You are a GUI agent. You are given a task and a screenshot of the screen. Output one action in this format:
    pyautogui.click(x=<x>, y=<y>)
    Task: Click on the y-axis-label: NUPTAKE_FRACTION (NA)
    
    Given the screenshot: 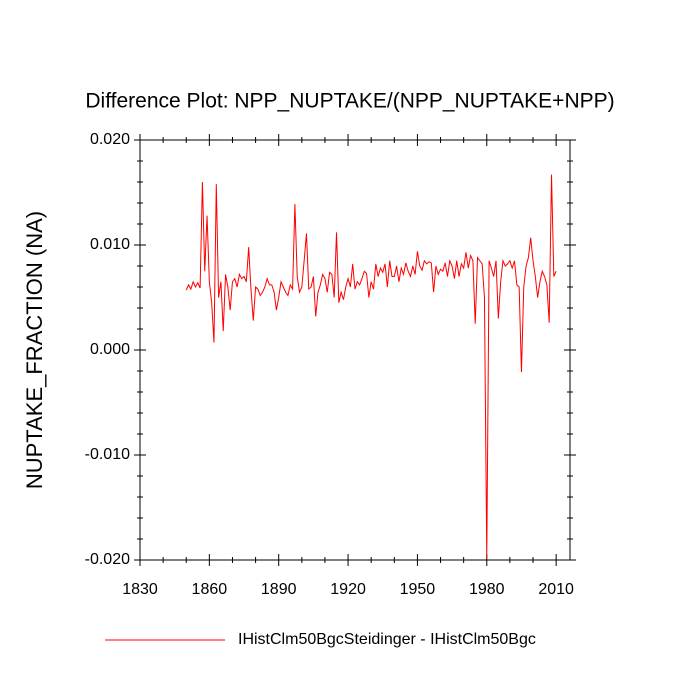 What is the action you would take?
    pyautogui.click(x=34, y=350)
    